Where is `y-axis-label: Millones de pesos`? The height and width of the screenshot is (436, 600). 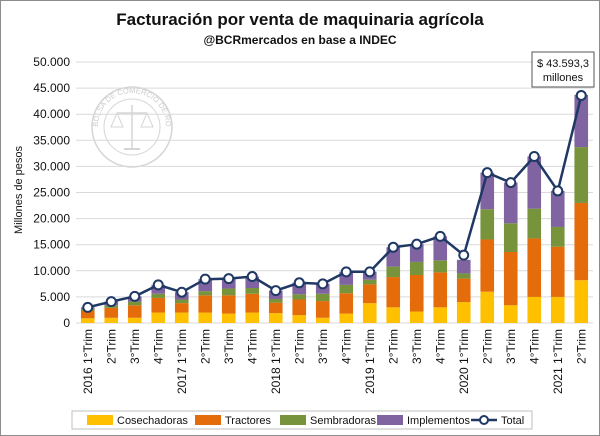 y-axis-label: Millones de pesos is located at coordinates (19, 189).